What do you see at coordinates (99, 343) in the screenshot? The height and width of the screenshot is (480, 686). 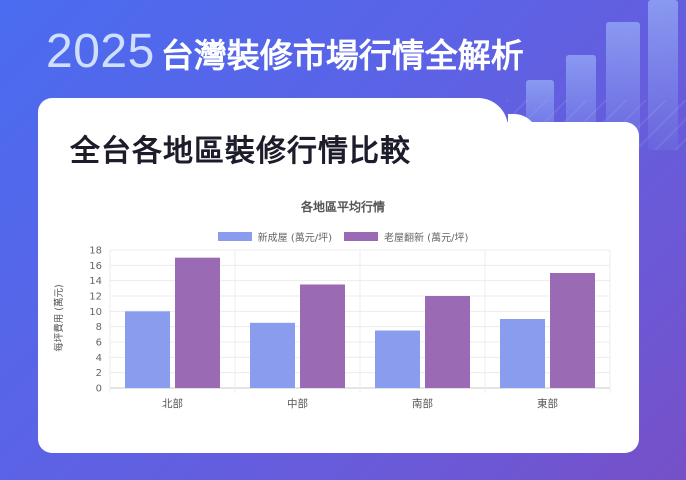 I see `y-tick-label: 6` at bounding box center [99, 343].